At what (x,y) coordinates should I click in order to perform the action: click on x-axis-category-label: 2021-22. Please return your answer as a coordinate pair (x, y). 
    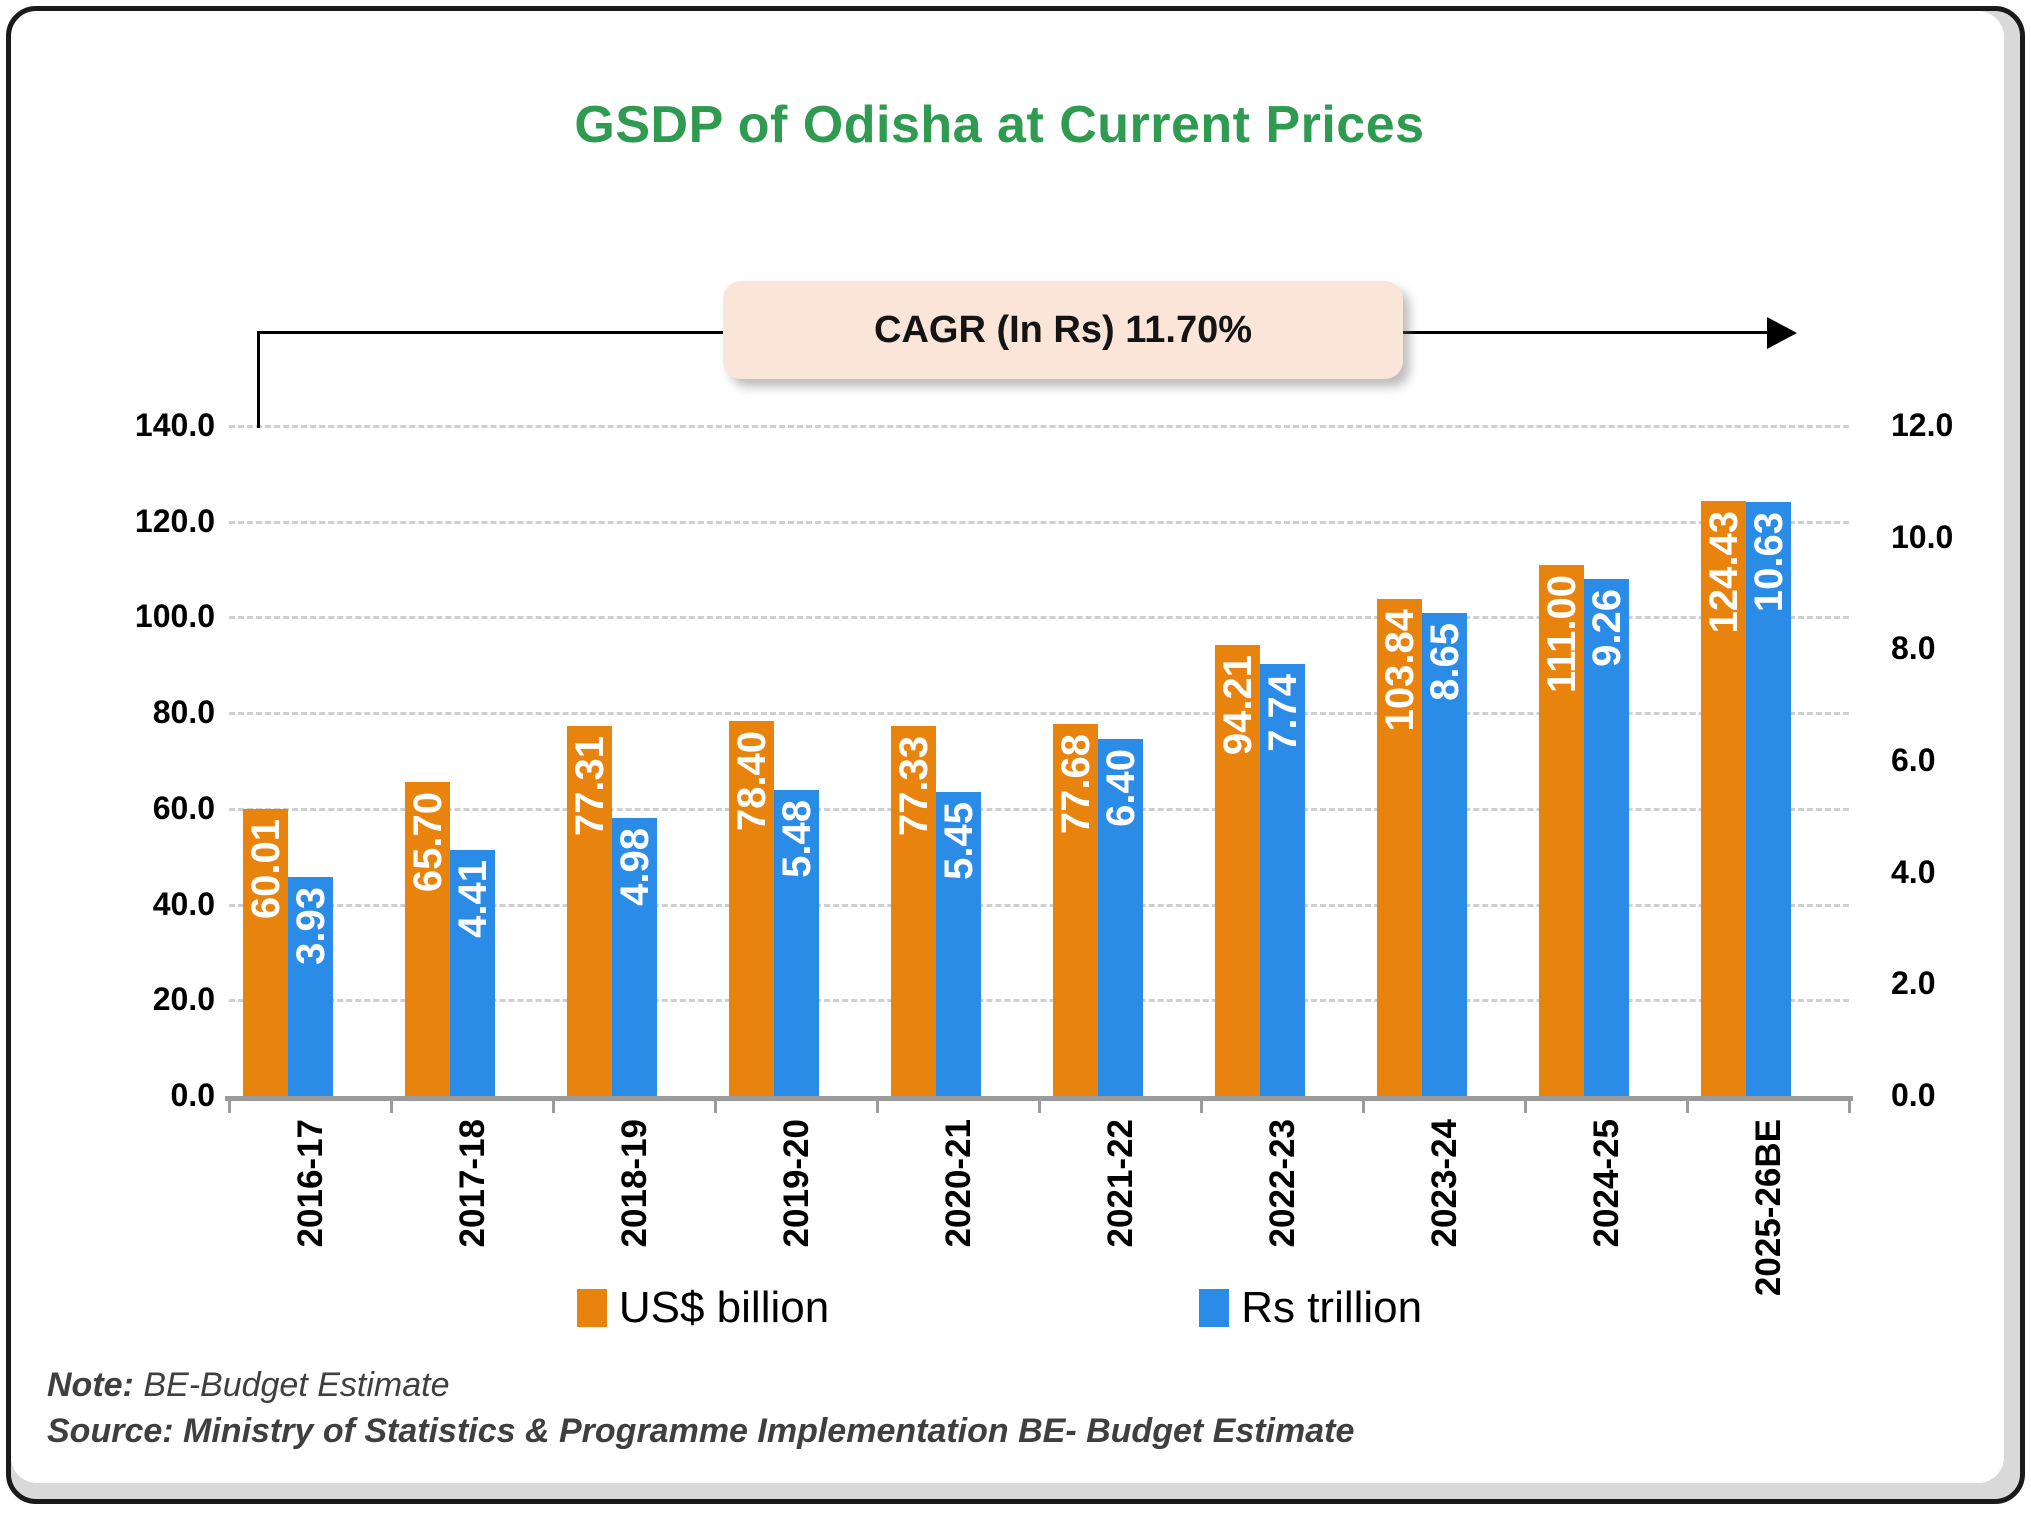
    Looking at the image, I should click on (1120, 1183).